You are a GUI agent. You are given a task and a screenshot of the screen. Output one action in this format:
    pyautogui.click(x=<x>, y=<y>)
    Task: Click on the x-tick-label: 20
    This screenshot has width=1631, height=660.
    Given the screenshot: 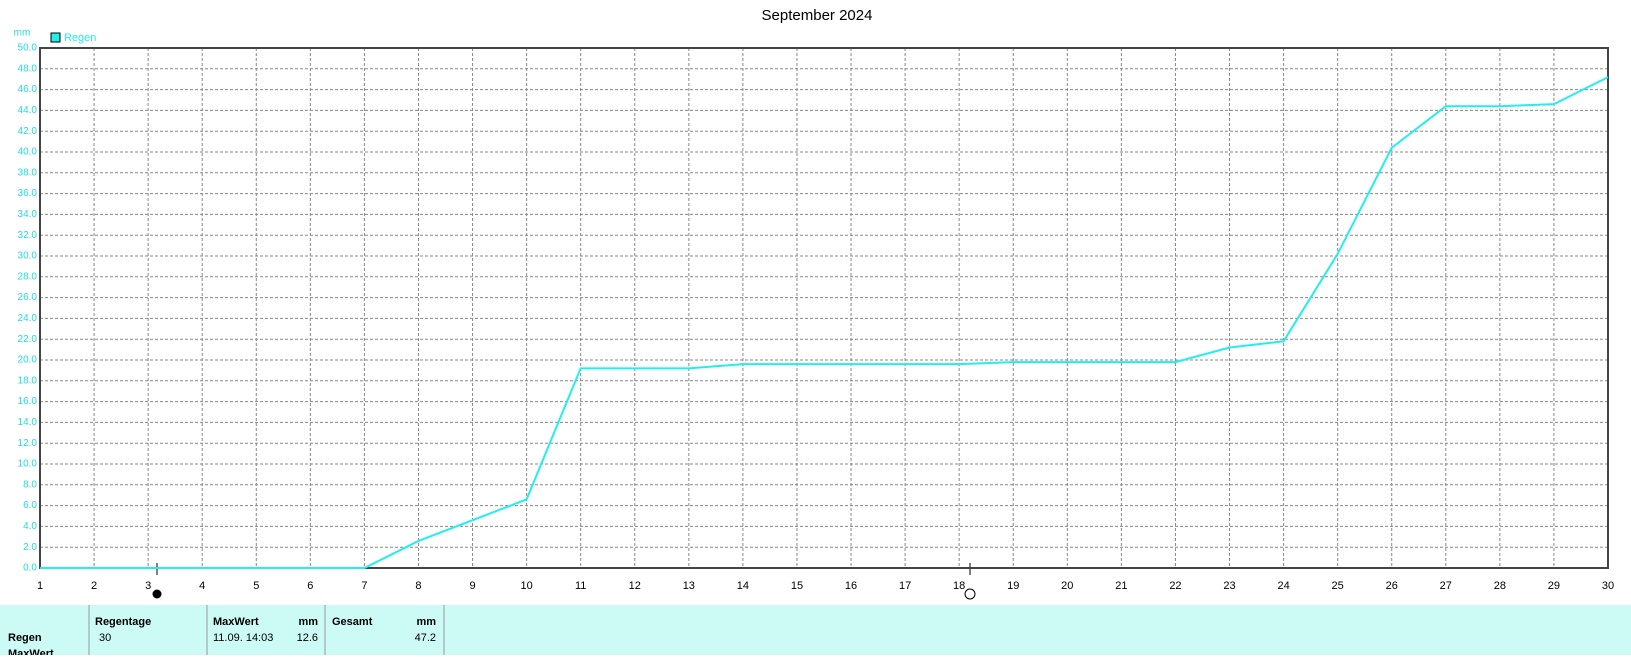 What is the action you would take?
    pyautogui.click(x=1067, y=586)
    